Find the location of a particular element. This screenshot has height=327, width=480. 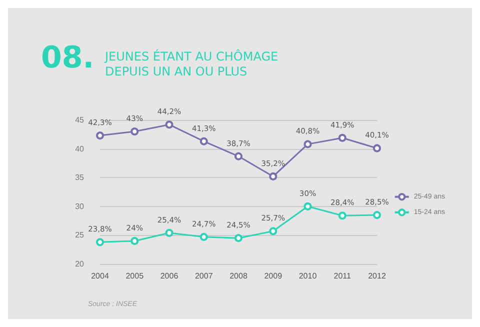

x-tick-label: 2005 is located at coordinates (135, 276).